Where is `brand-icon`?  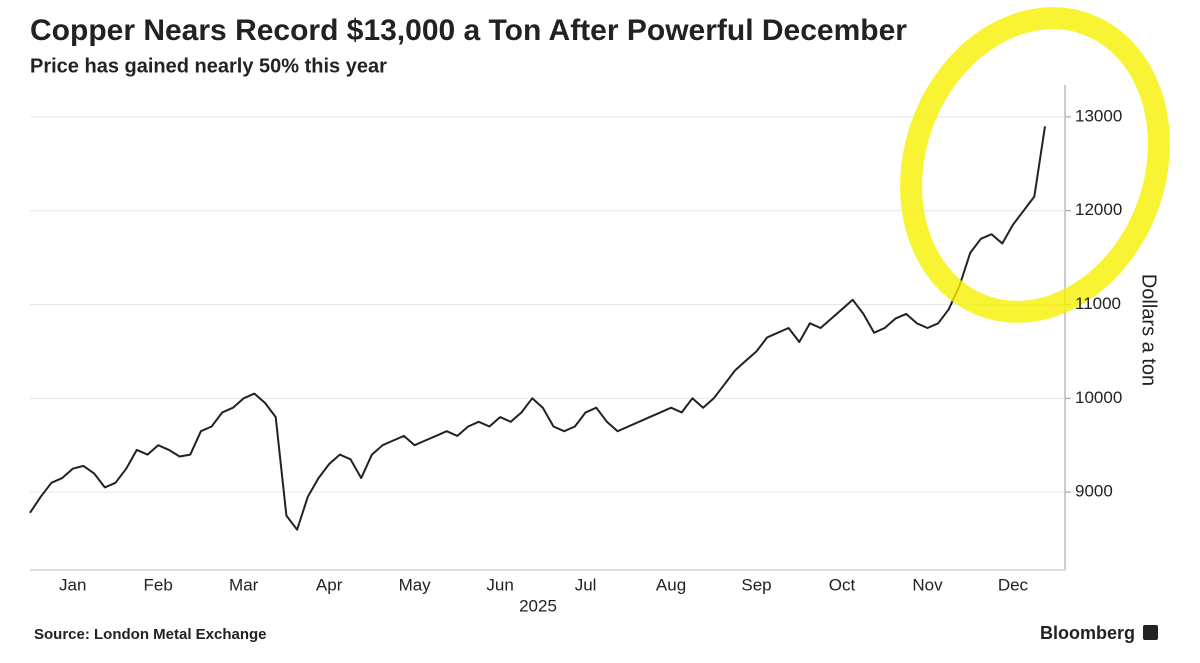 brand-icon is located at coordinates (1150, 632).